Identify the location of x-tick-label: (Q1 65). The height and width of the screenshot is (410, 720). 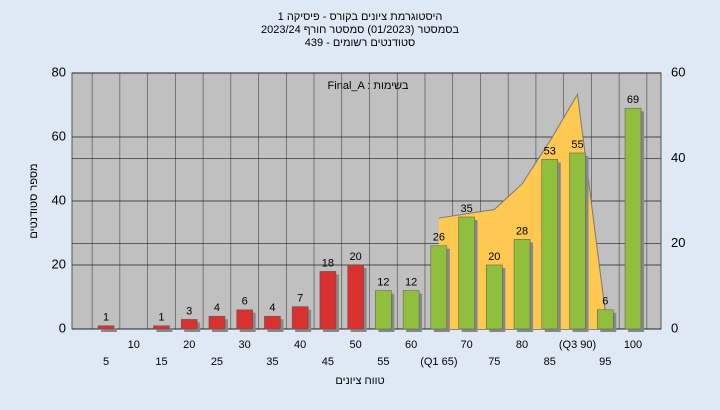
(438, 362).